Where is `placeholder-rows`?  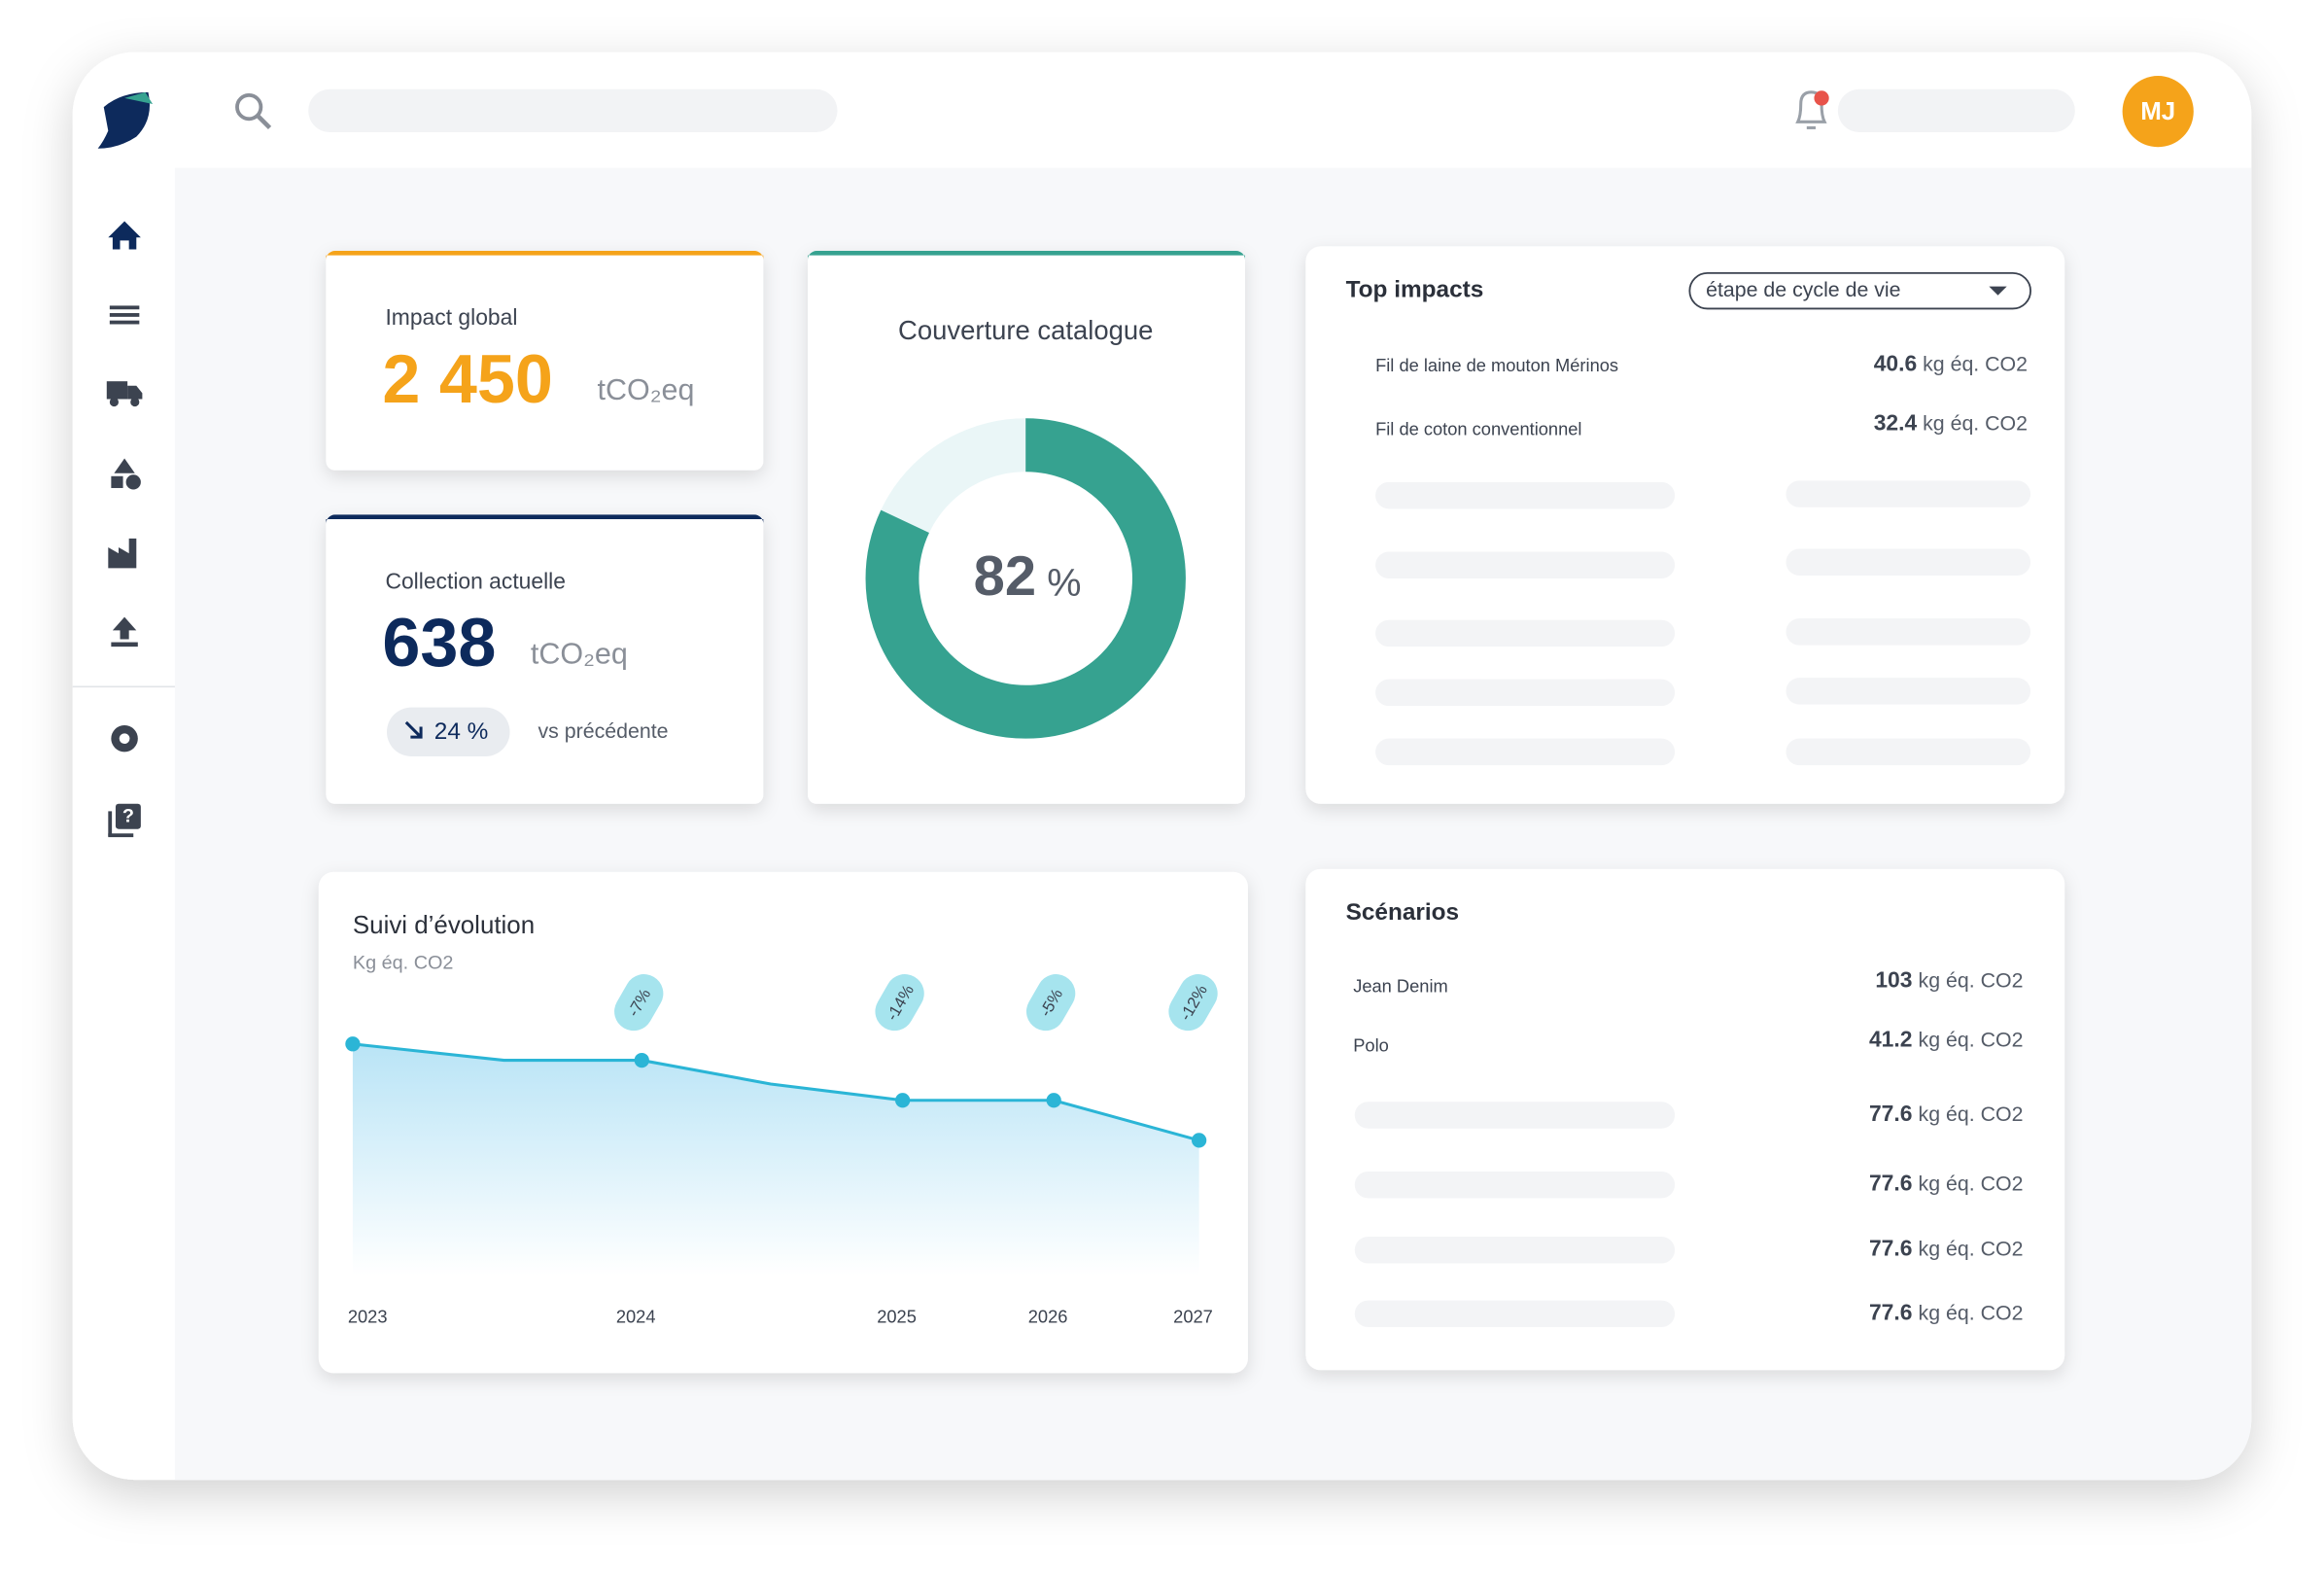
placeholder-rows is located at coordinates (1703, 623).